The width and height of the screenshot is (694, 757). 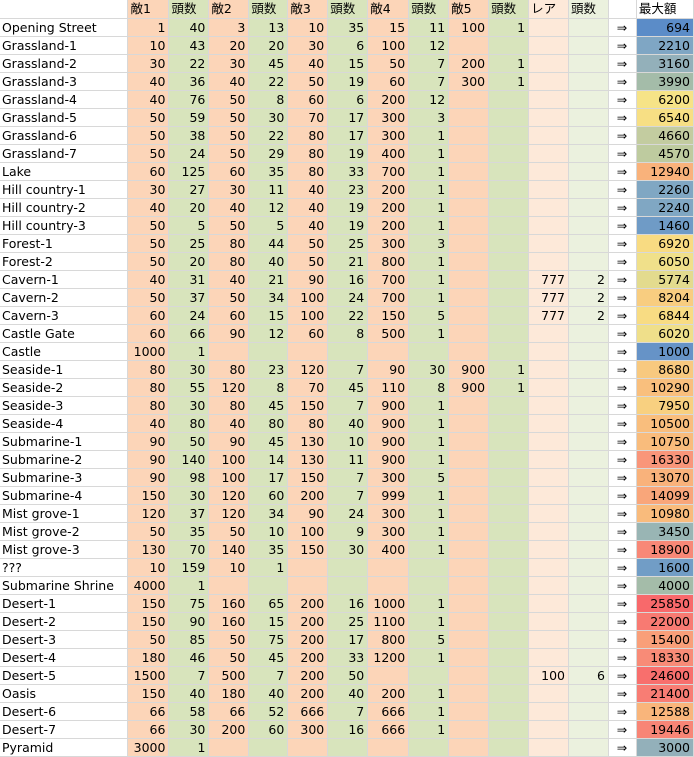 What do you see at coordinates (347, 567) in the screenshot?
I see `table-row: ??? 10 159 10 1 ⇒ 1600` at bounding box center [347, 567].